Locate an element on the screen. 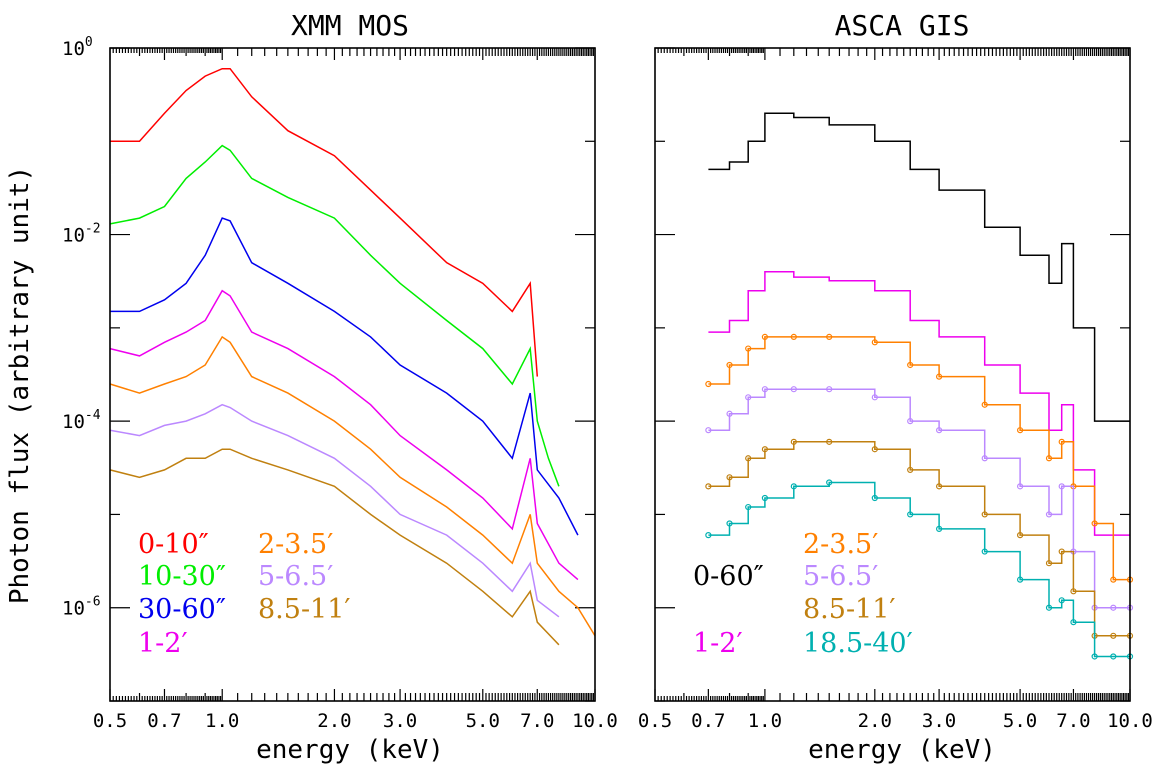  panel-title: ASCA GIS is located at coordinates (902, 25).